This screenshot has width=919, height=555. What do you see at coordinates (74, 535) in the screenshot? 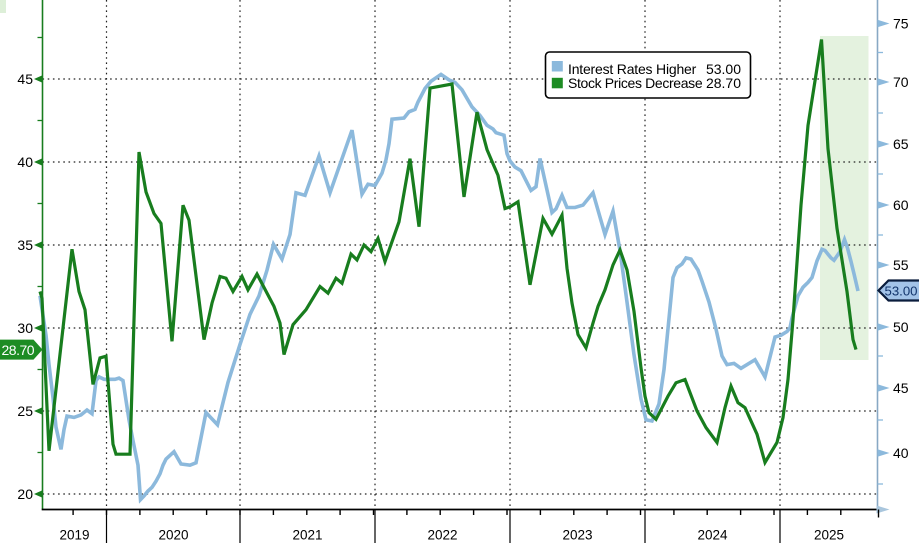
I see `svg-text: 2019` at bounding box center [74, 535].